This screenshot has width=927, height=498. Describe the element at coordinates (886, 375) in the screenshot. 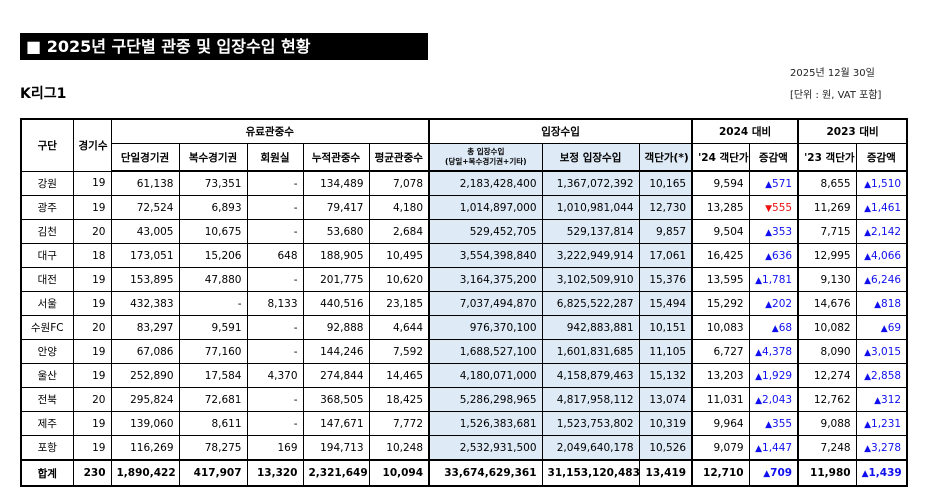

I see `change-value: 2,858` at that location.